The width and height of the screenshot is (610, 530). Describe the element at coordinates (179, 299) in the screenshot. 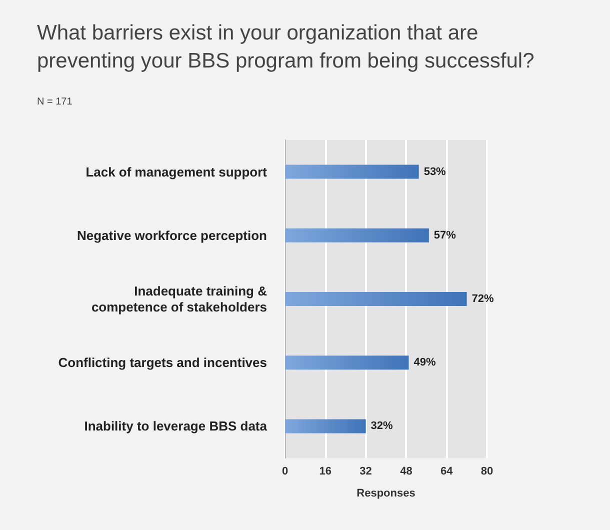

I see `y-tick-label: Inadequate training & competence of stakeholders` at that location.